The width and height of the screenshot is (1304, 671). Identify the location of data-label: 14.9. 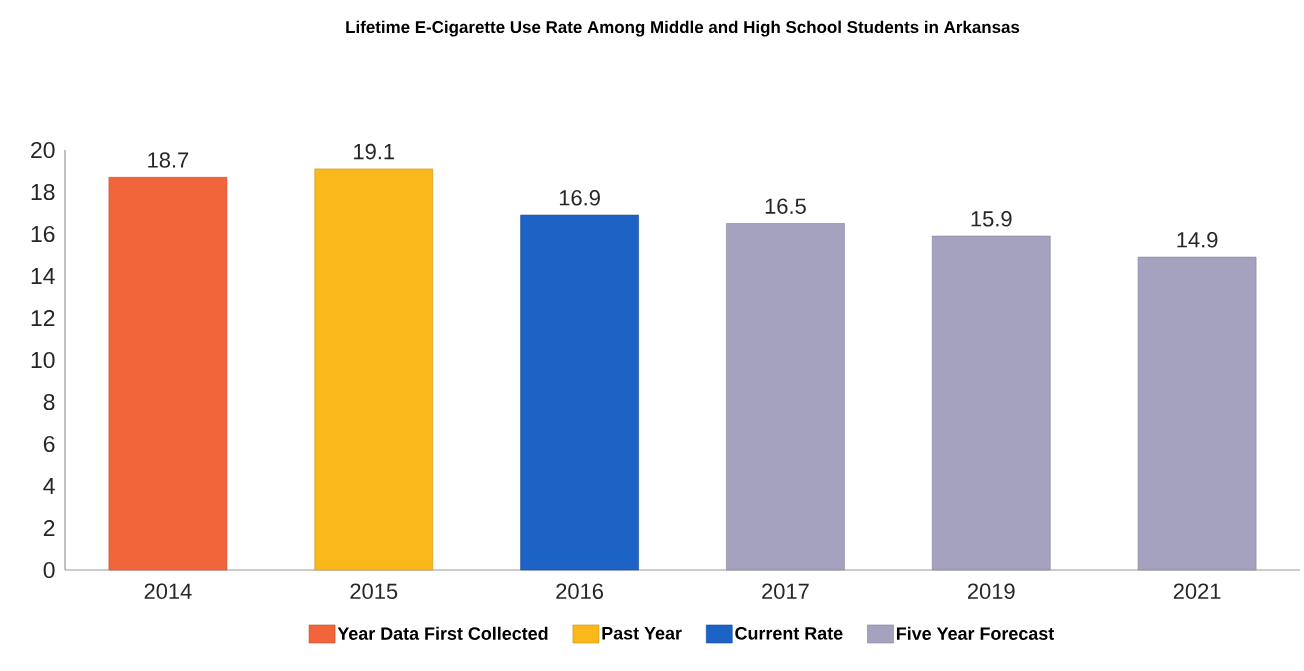
(1197, 240).